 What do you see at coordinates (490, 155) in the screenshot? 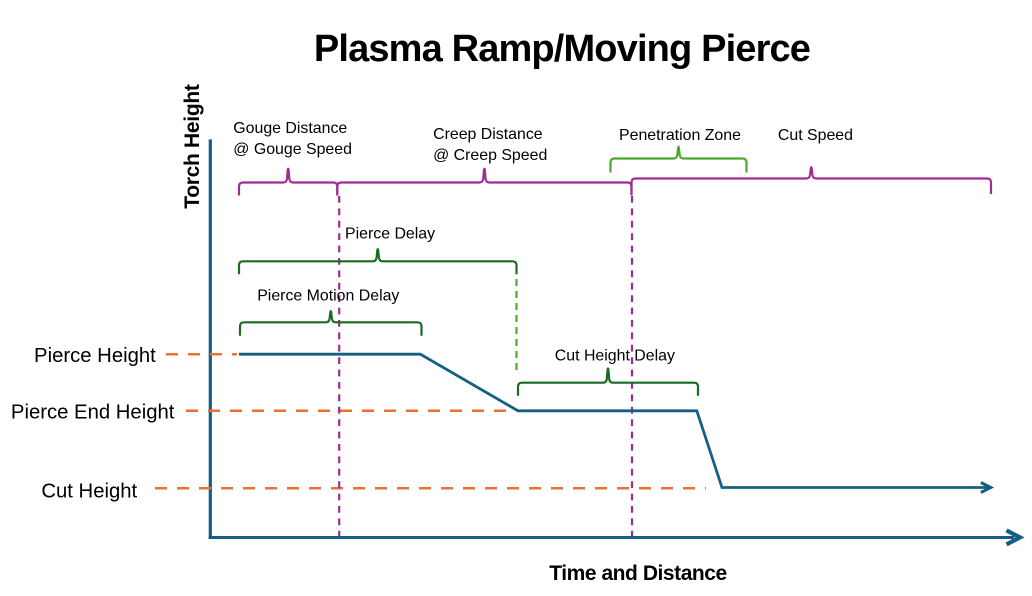
I see `svg-text: @ Creep Speed` at bounding box center [490, 155].